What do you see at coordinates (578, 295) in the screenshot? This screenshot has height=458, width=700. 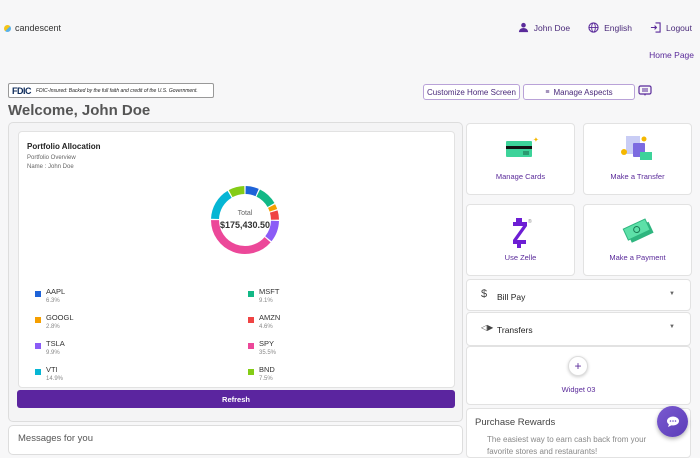 I see `bill-pay-accordion: $ Bill Pay ▼` at bounding box center [578, 295].